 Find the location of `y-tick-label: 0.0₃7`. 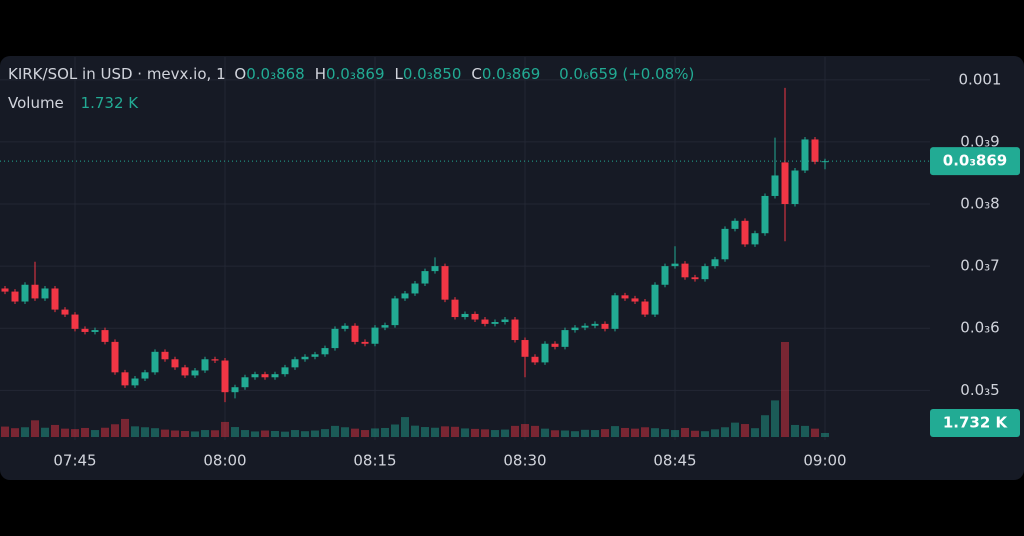

y-tick-label: 0.0₃7 is located at coordinates (979, 266).